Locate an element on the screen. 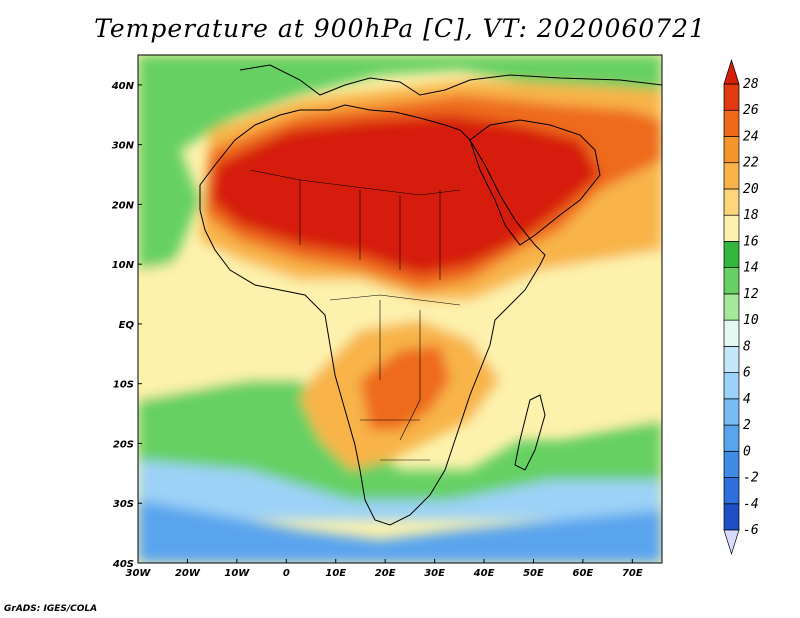  lon-tick-label: 30E is located at coordinates (434, 573).